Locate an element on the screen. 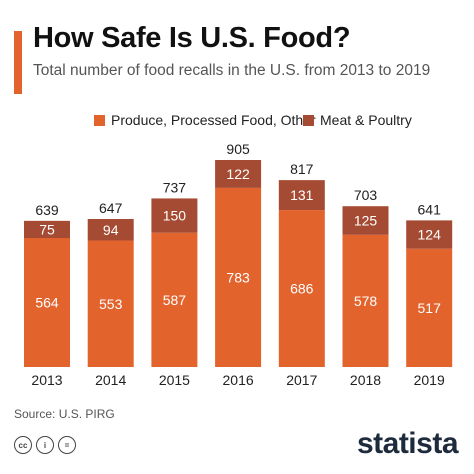 The height and width of the screenshot is (474, 474). total-label-2018: 703 is located at coordinates (366, 195).